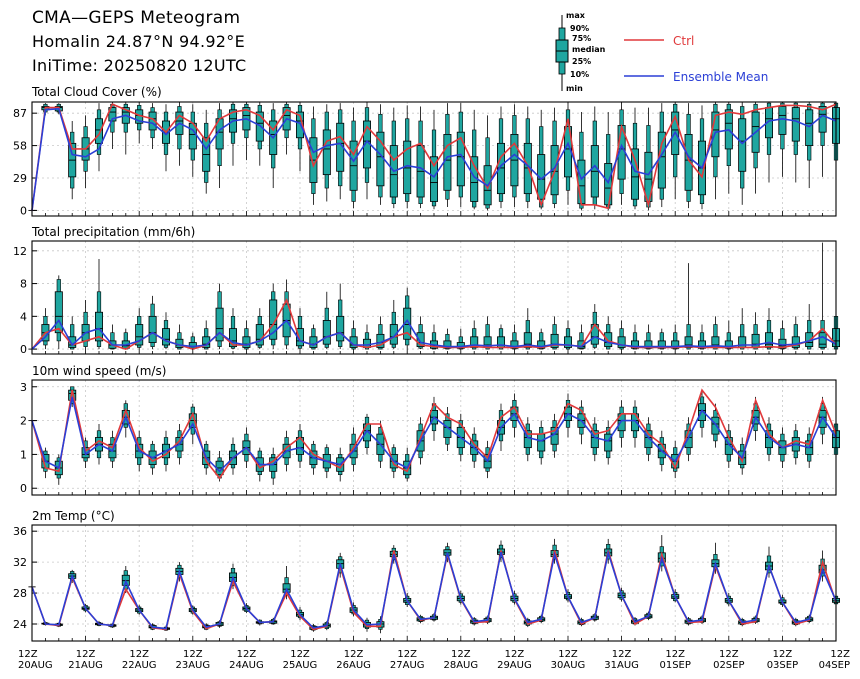 Image resolution: width=860 pixels, height=679 pixels. What do you see at coordinates (460, 665) in the screenshot?
I see `x-tick-date-label: 28AUG` at bounding box center [460, 665].